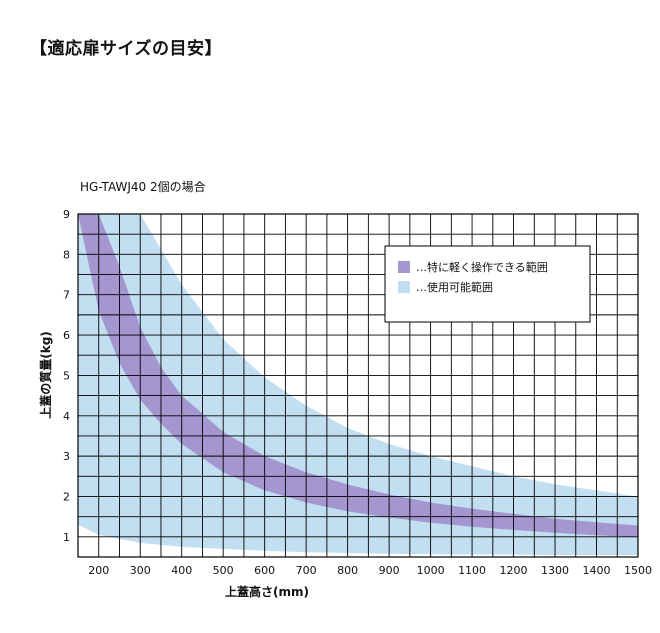 The width and height of the screenshot is (660, 633). What do you see at coordinates (66, 254) in the screenshot?
I see `y-tick-label: 8` at bounding box center [66, 254].